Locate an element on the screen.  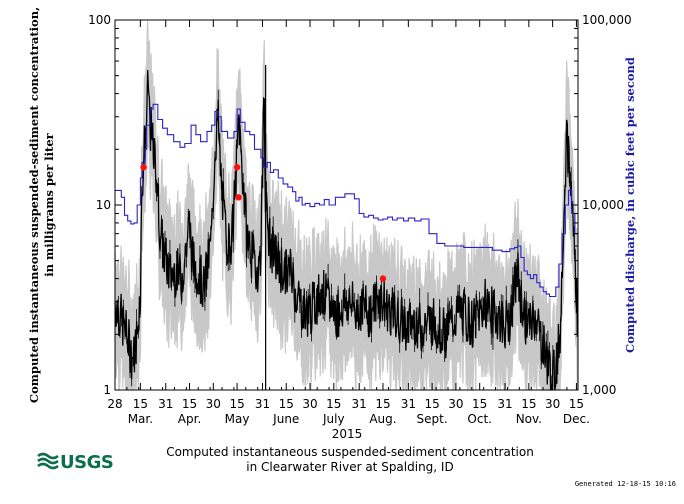
x-month-label: Apr. is located at coordinates (189, 419).